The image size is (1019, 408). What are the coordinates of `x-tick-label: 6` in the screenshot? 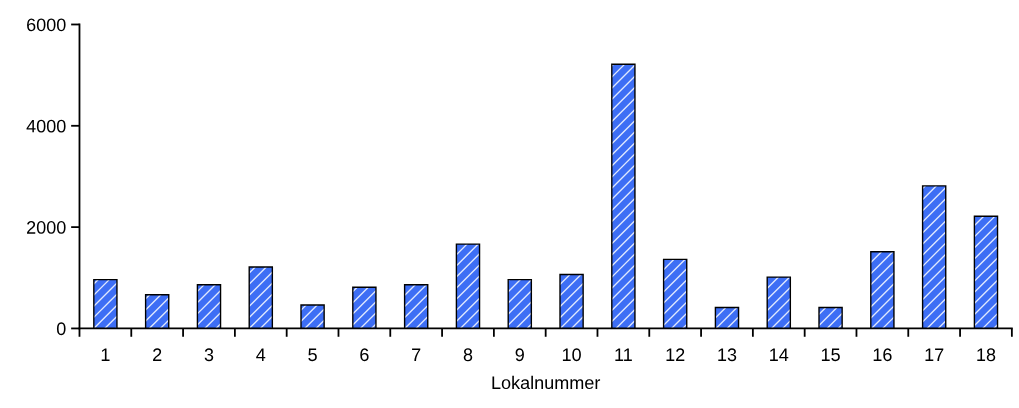 It's located at (364, 355).